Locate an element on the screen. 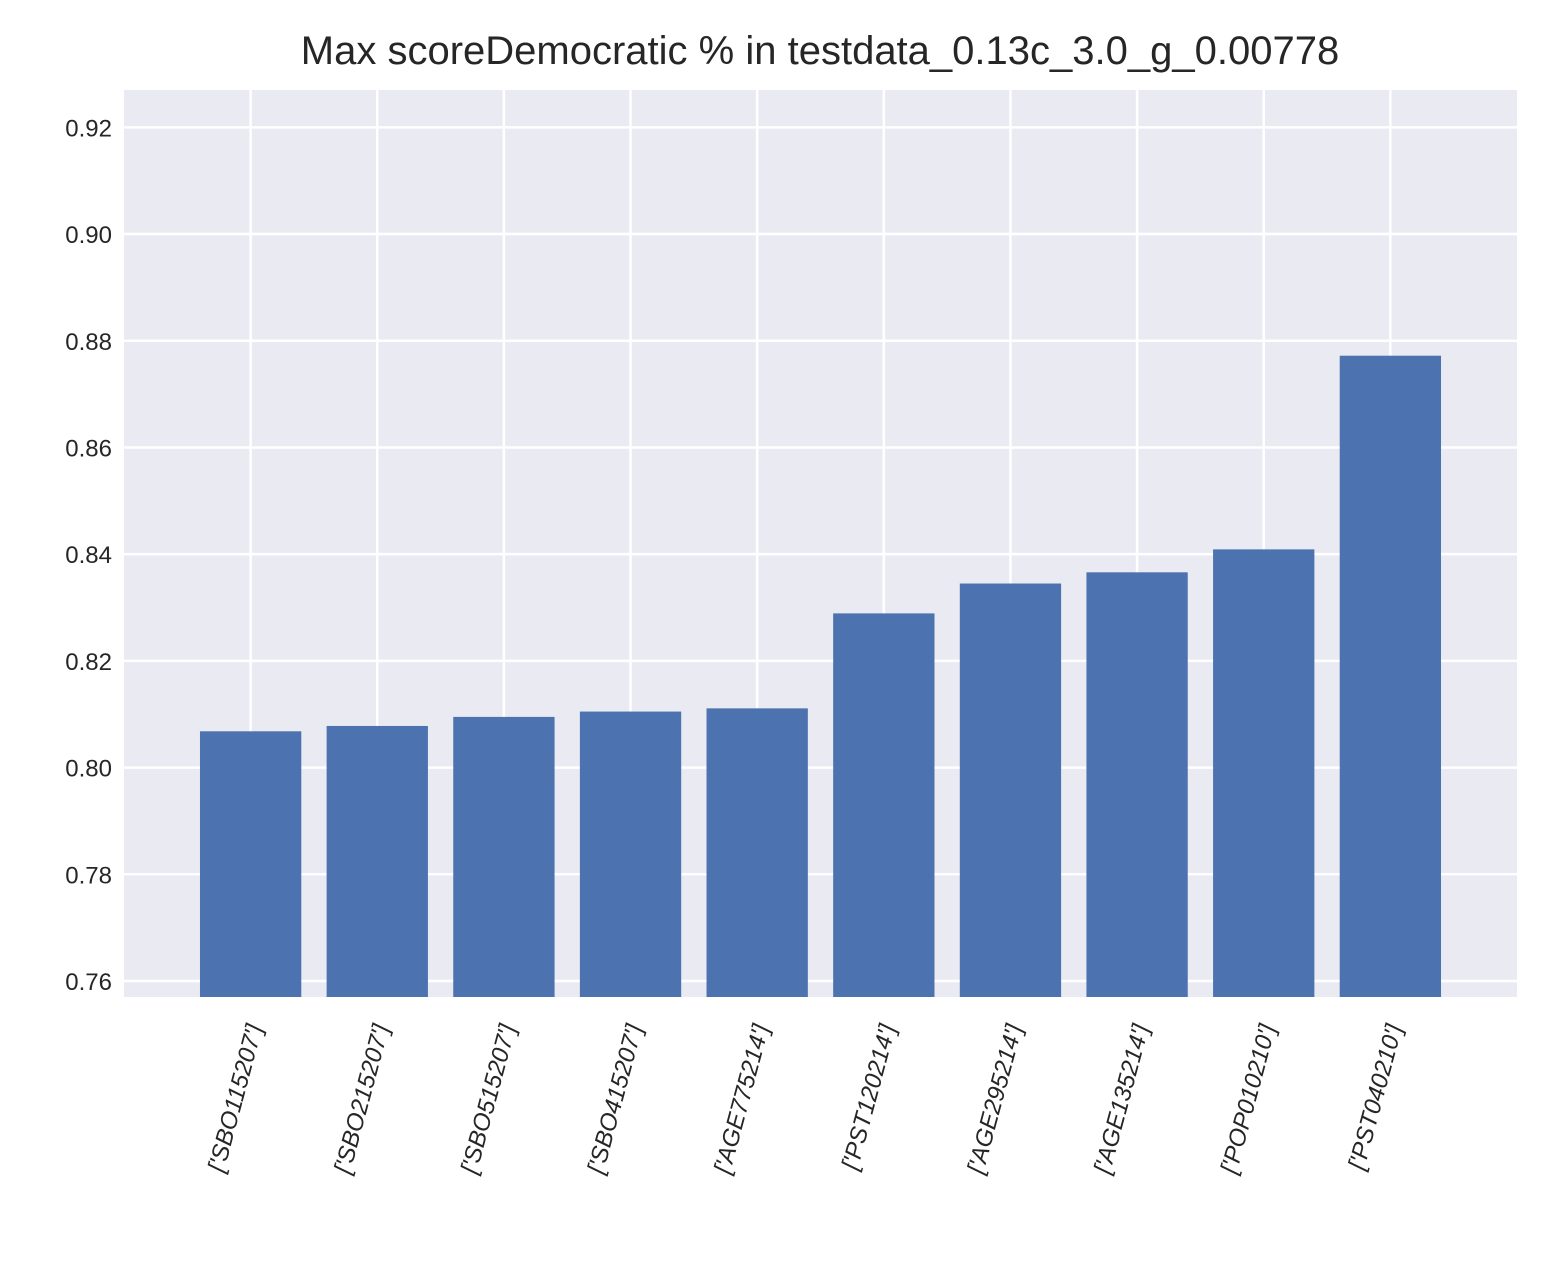 The height and width of the screenshot is (1270, 1549). y-tick-label: 0.78 is located at coordinates (88, 875).